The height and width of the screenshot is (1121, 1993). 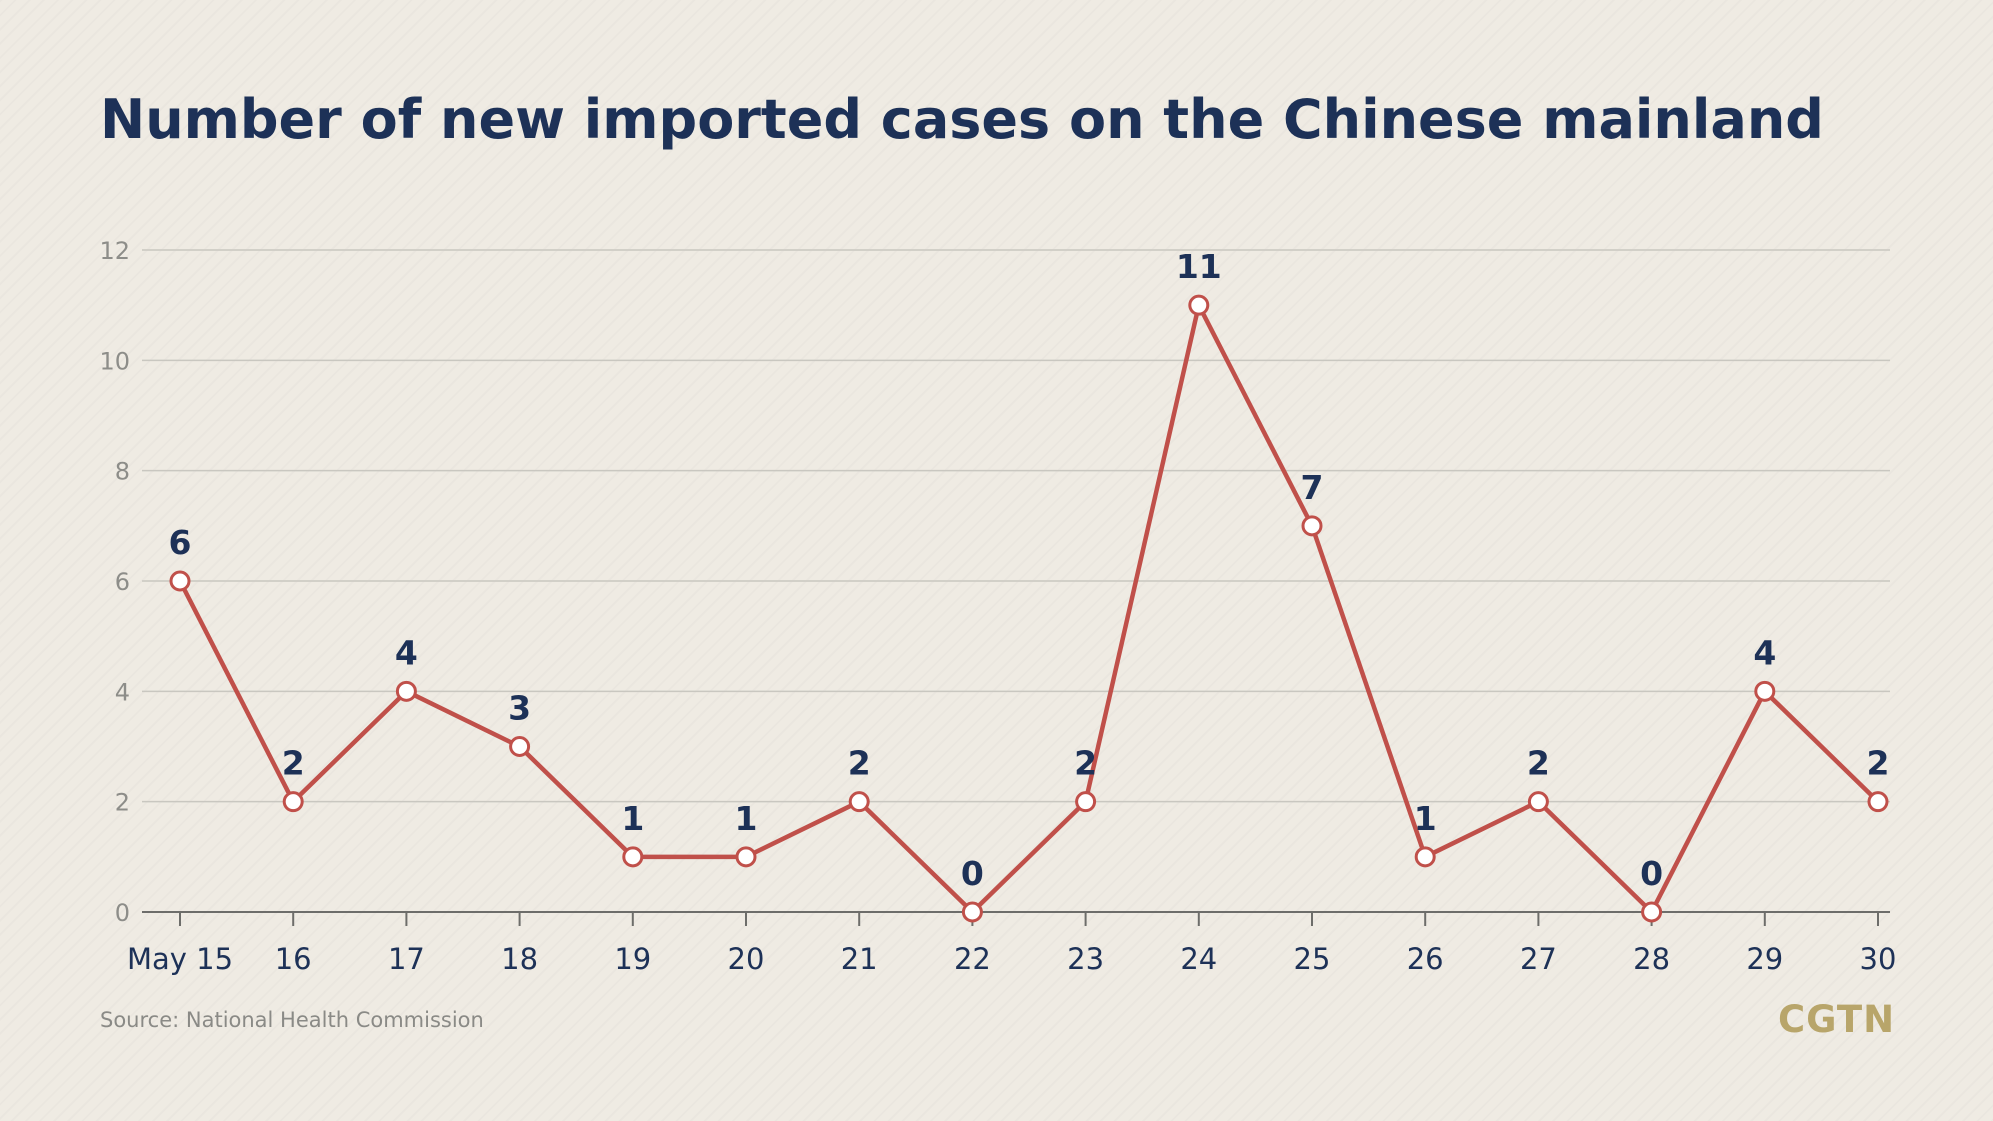 What do you see at coordinates (859, 959) in the screenshot?
I see `x-tick-label: 21` at bounding box center [859, 959].